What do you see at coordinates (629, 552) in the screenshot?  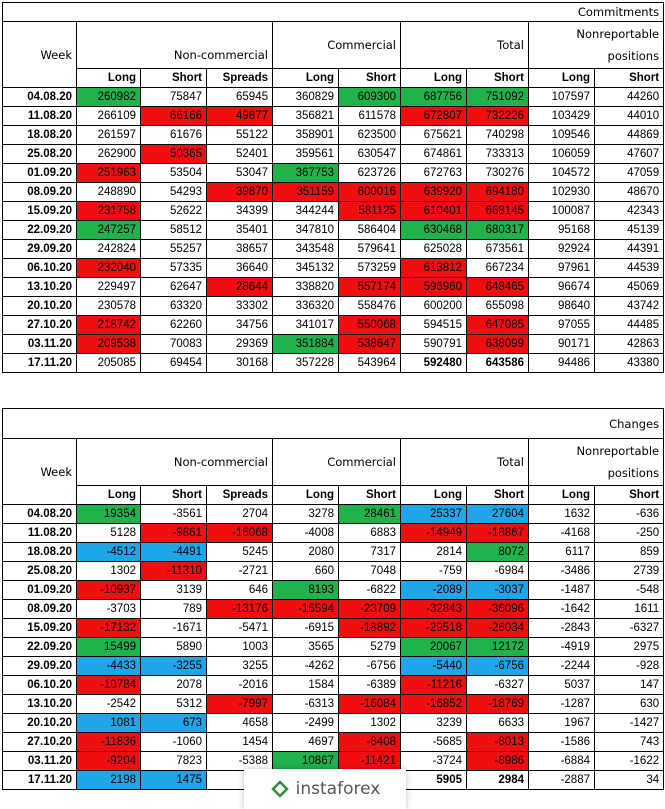 I see `value-cell: 859` at bounding box center [629, 552].